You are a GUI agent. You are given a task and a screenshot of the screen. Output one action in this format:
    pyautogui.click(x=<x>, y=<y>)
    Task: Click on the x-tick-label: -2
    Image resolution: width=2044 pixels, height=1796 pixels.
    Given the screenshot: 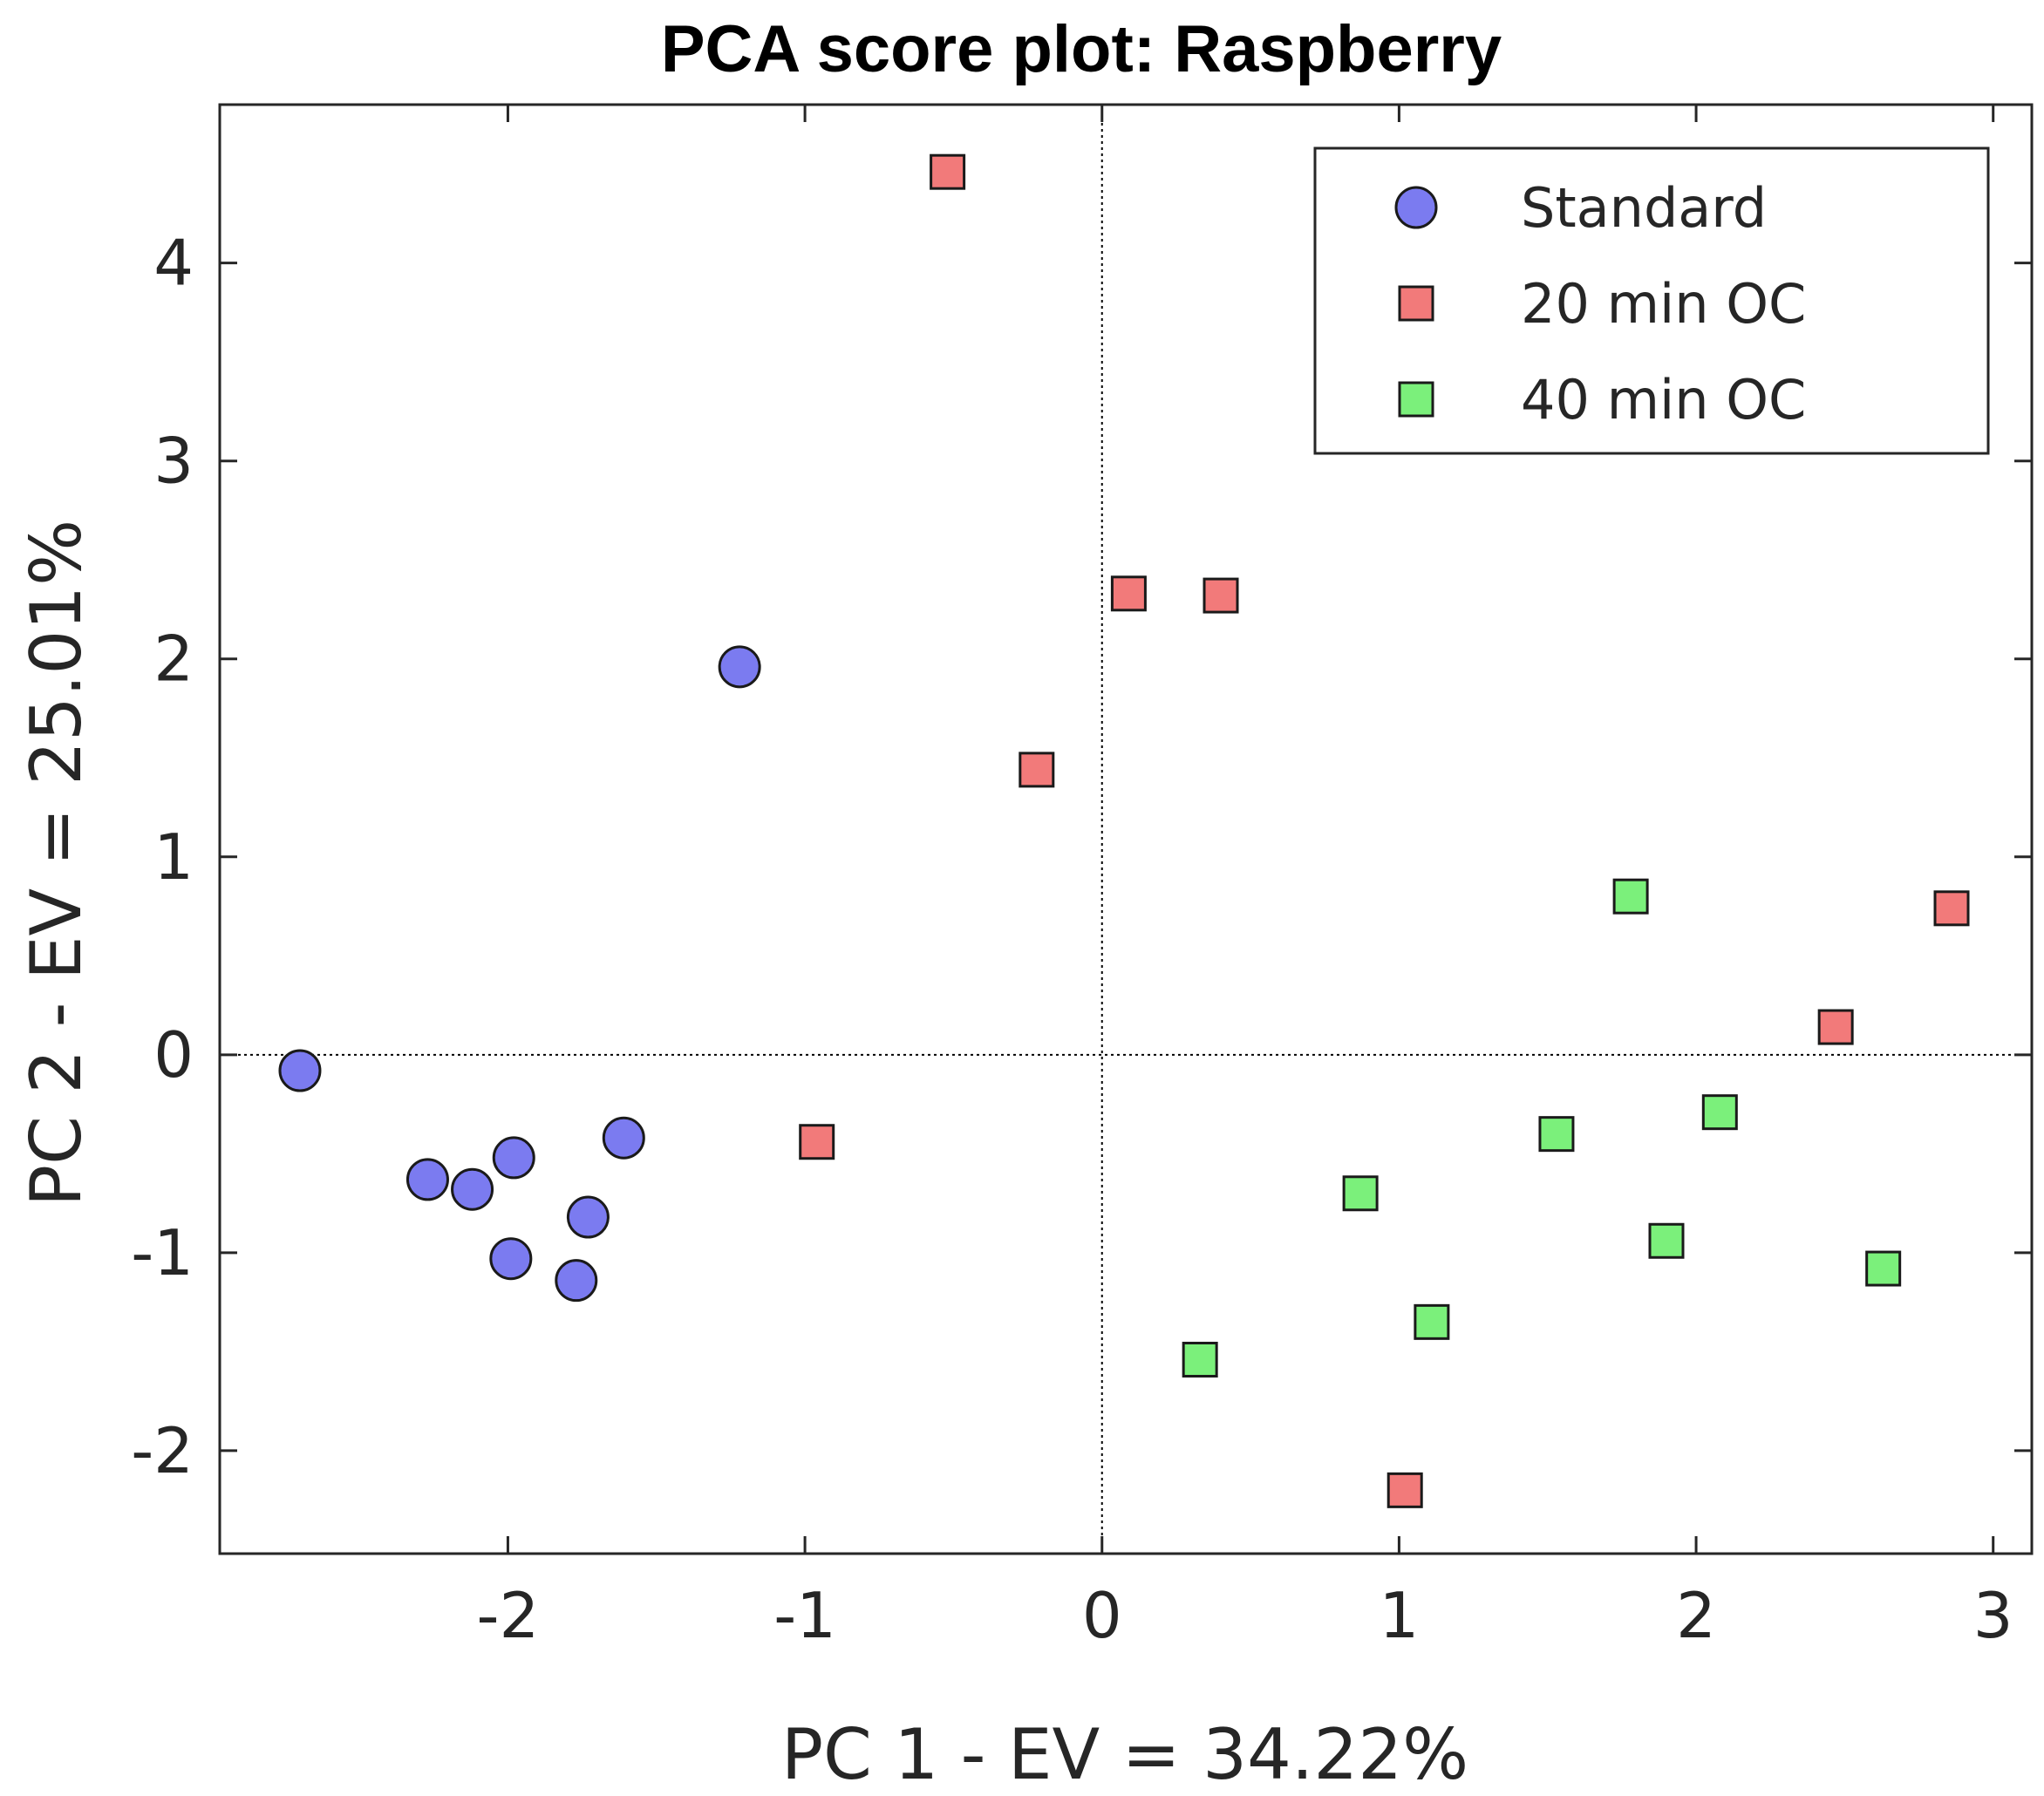 What is the action you would take?
    pyautogui.click(x=508, y=1615)
    